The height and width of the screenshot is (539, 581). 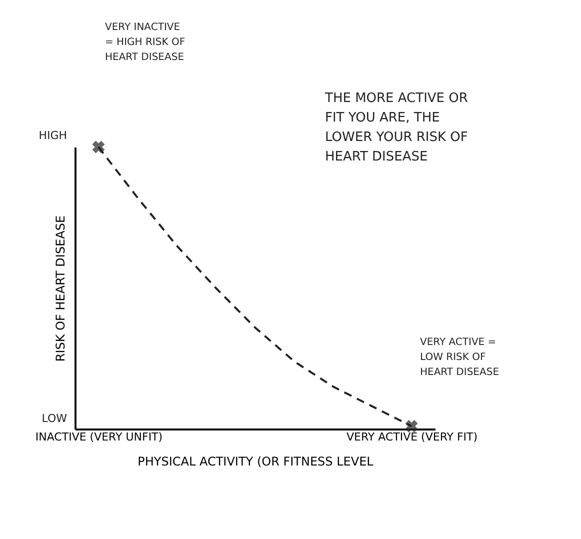 I want to click on annotation: THE MORE ACTIVE OR FIT YOU ARE, THE LOWER YOUR RISK OF HEART DISEASE, so click(x=396, y=127).